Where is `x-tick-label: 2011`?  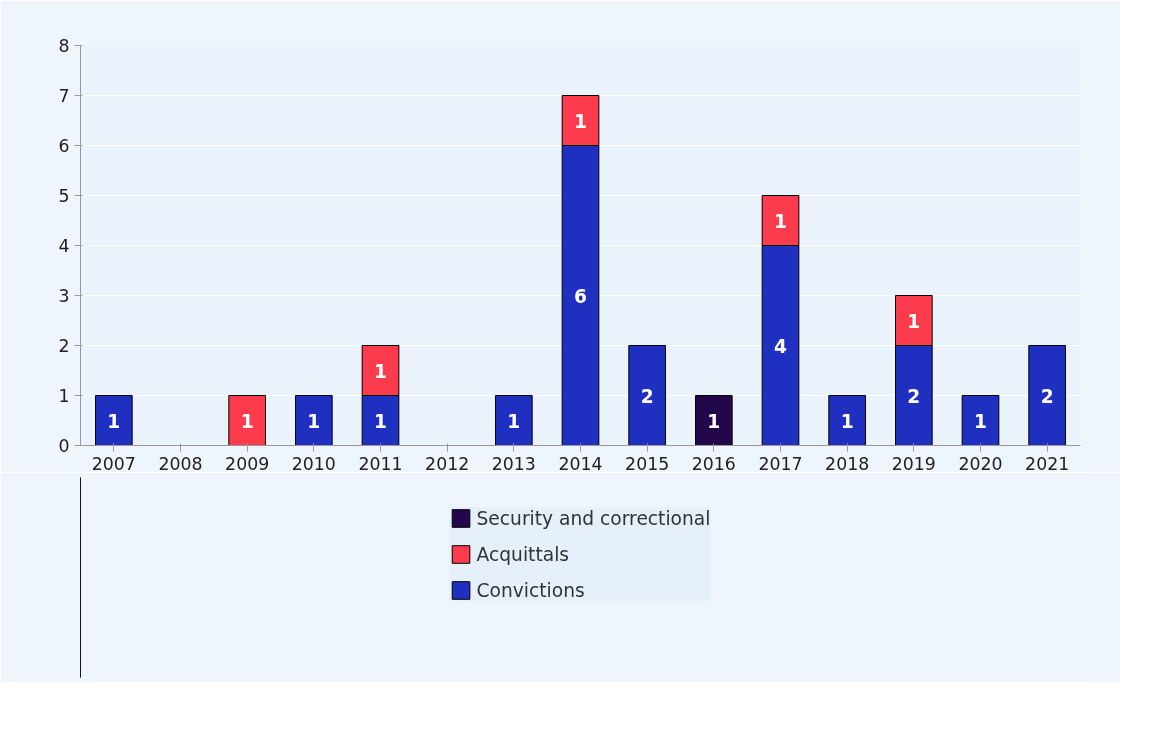
x-tick-label: 2011 is located at coordinates (380, 463).